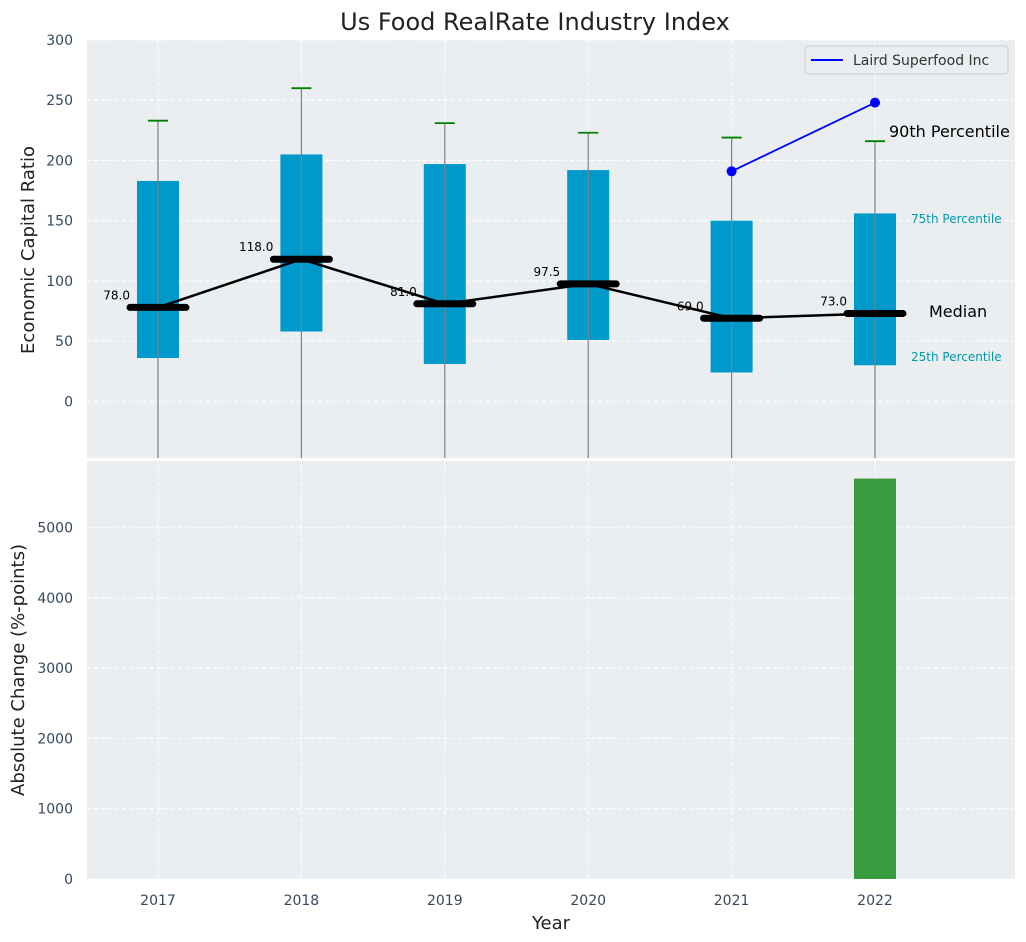 Image resolution: width=1026 pixels, height=942 pixels. Describe the element at coordinates (55, 669) in the screenshot. I see `bottom-y-tick-label: 3000` at that location.